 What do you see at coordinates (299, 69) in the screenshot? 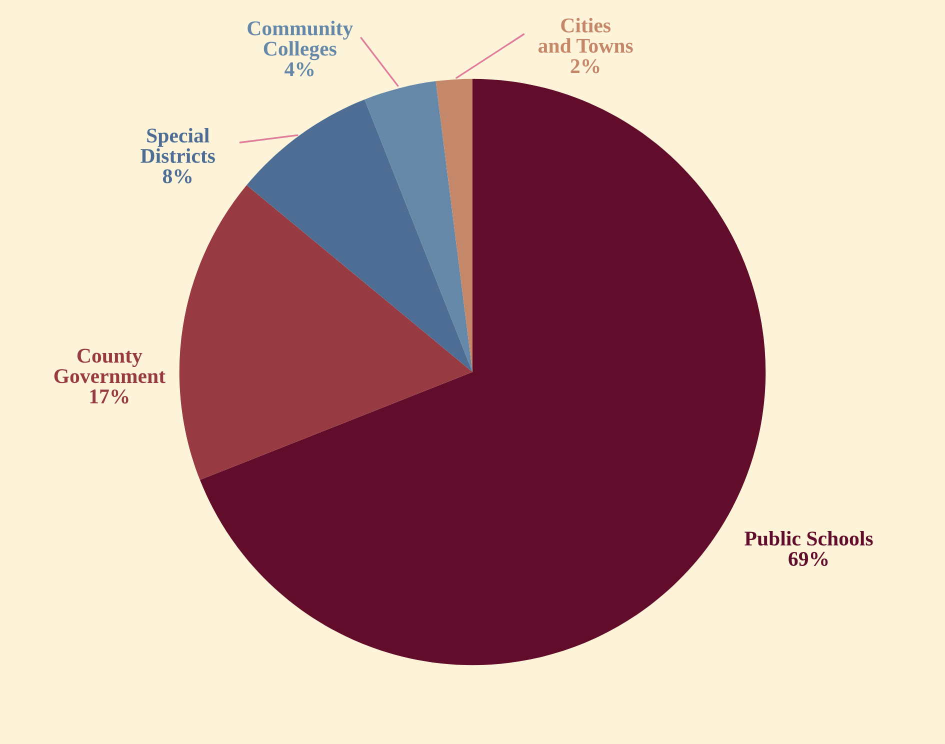
I see `data-label: 4%` at bounding box center [299, 69].